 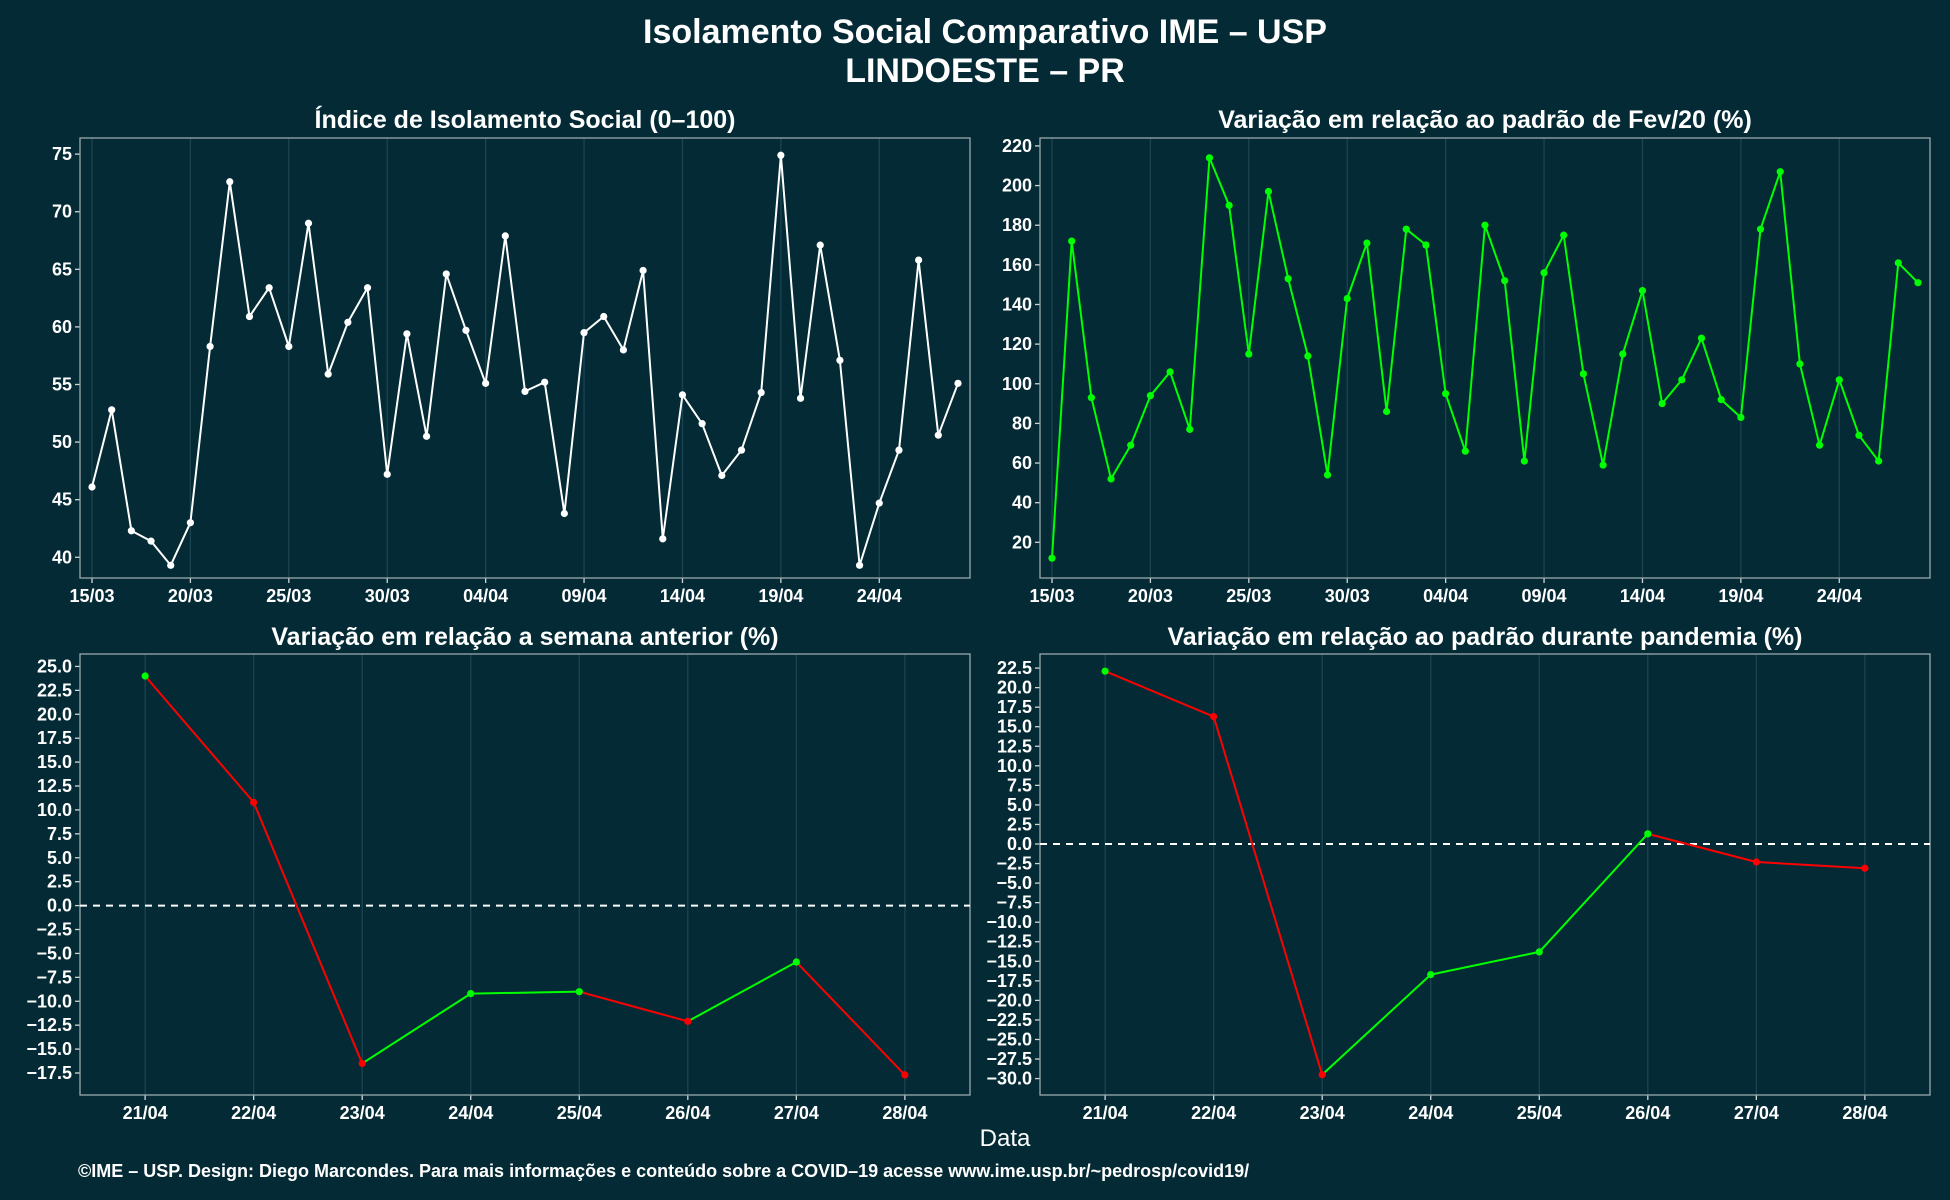 What do you see at coordinates (1014, 707) in the screenshot?
I see `y-tick-label: 17.5` at bounding box center [1014, 707].